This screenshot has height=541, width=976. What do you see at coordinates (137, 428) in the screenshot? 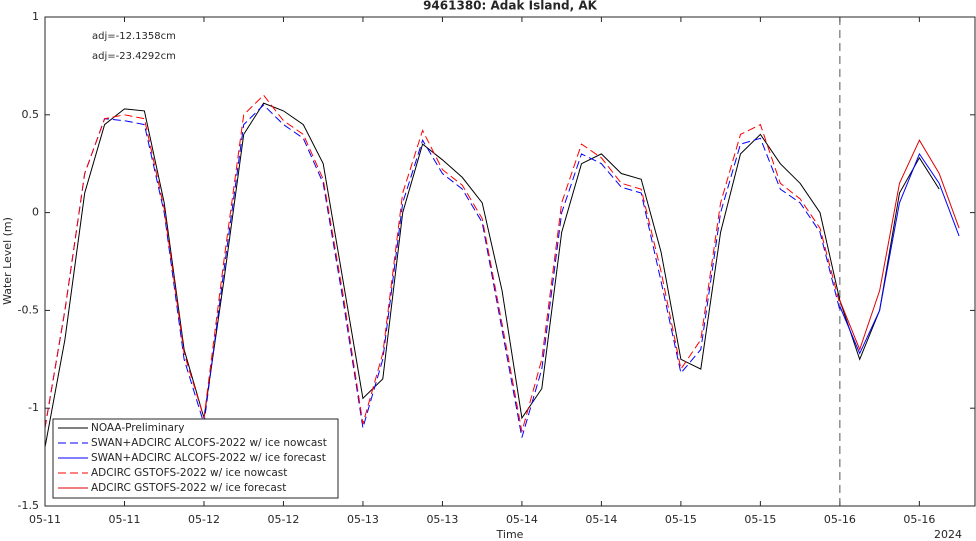
I see `legend-label: NOAA-Preliminary` at bounding box center [137, 428].